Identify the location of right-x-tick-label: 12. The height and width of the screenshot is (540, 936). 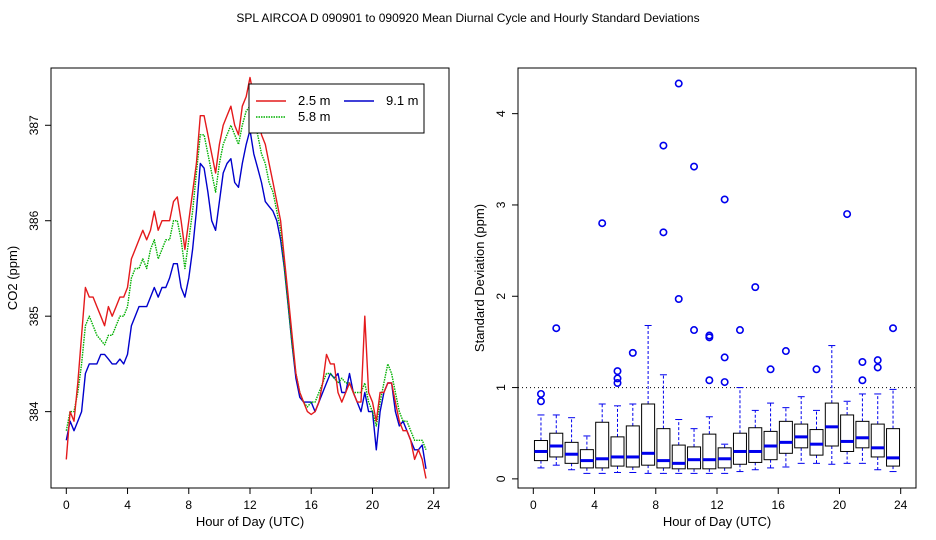
(717, 505).